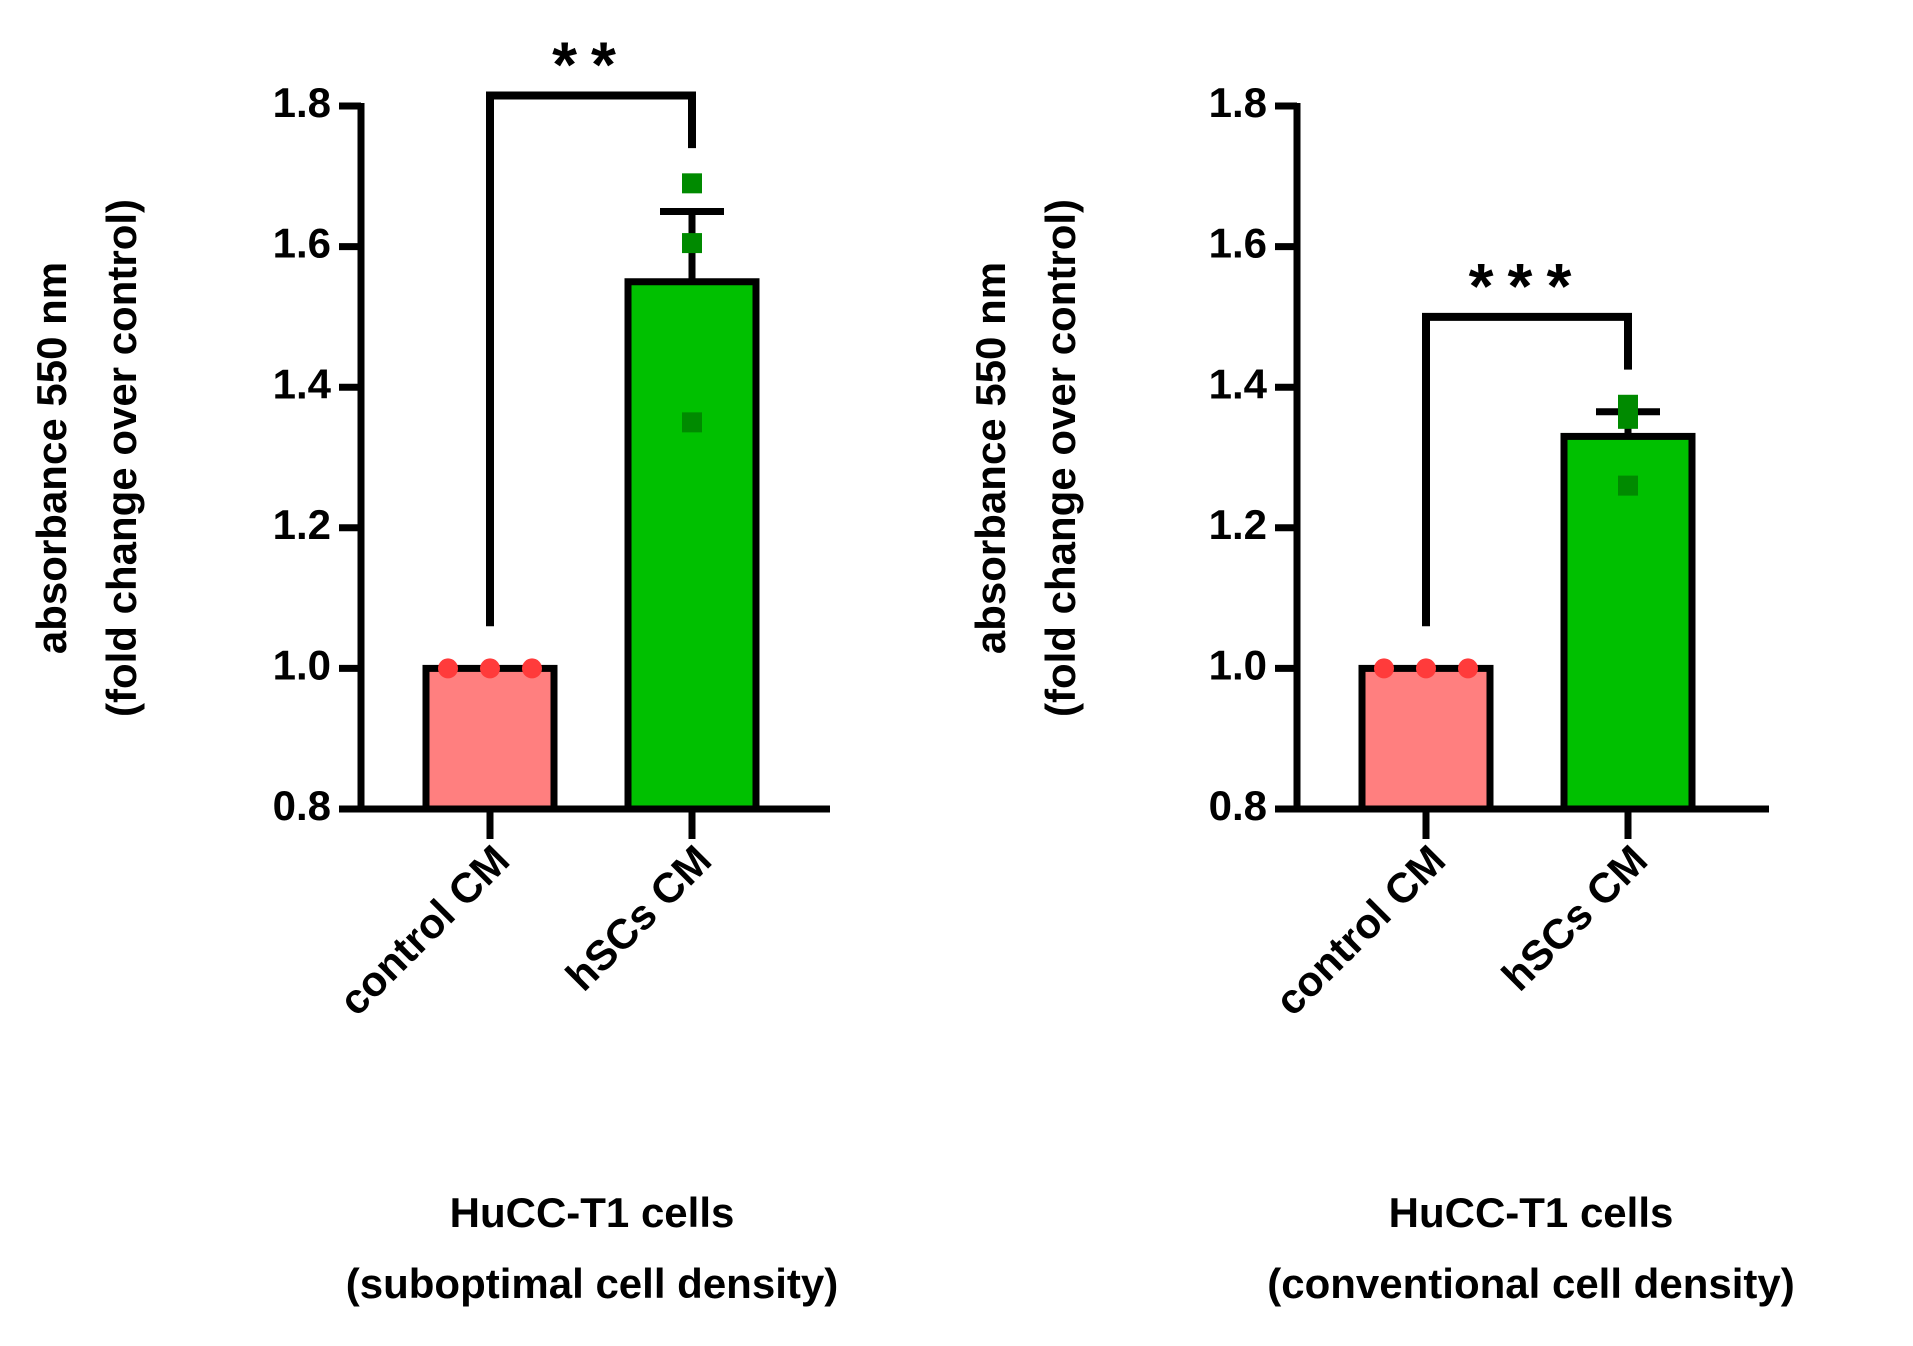  Describe the element at coordinates (592, 1283) in the screenshot. I see `x-axis-title: (suboptimal cell density)` at that location.